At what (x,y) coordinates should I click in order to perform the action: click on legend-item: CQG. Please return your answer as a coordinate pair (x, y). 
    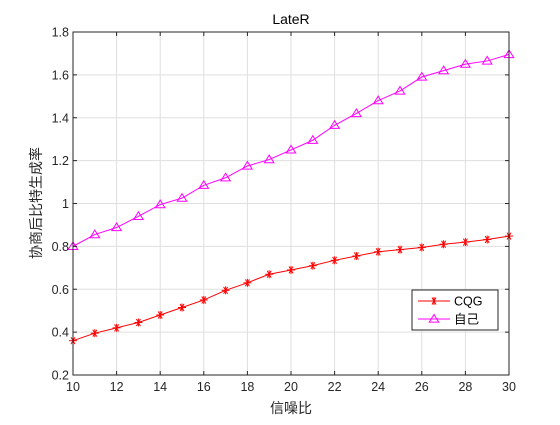
    Looking at the image, I should click on (450, 302).